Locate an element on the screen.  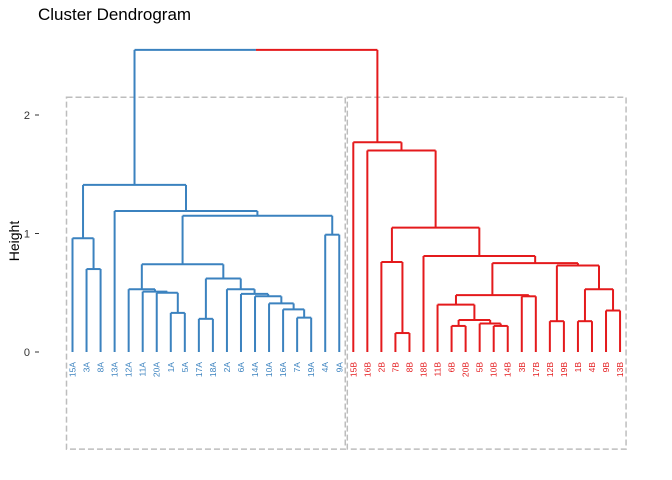
y-tick-label: 0 is located at coordinates (27, 353).